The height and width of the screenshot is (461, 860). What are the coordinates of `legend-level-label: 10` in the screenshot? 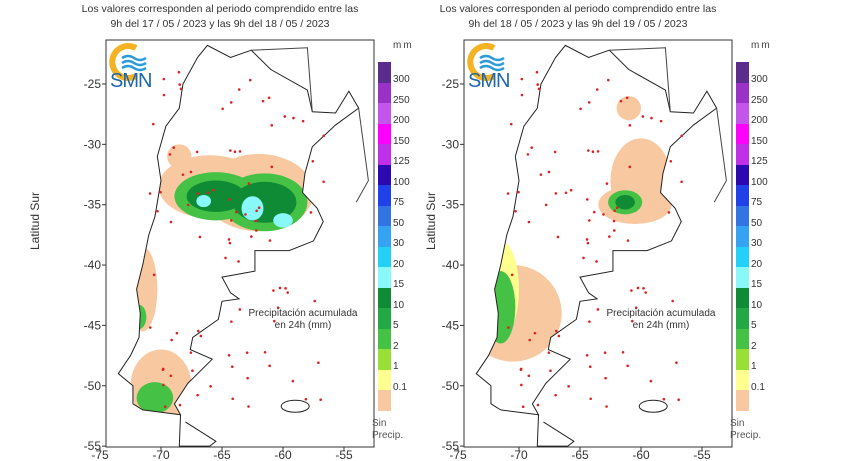 It's located at (399, 305).